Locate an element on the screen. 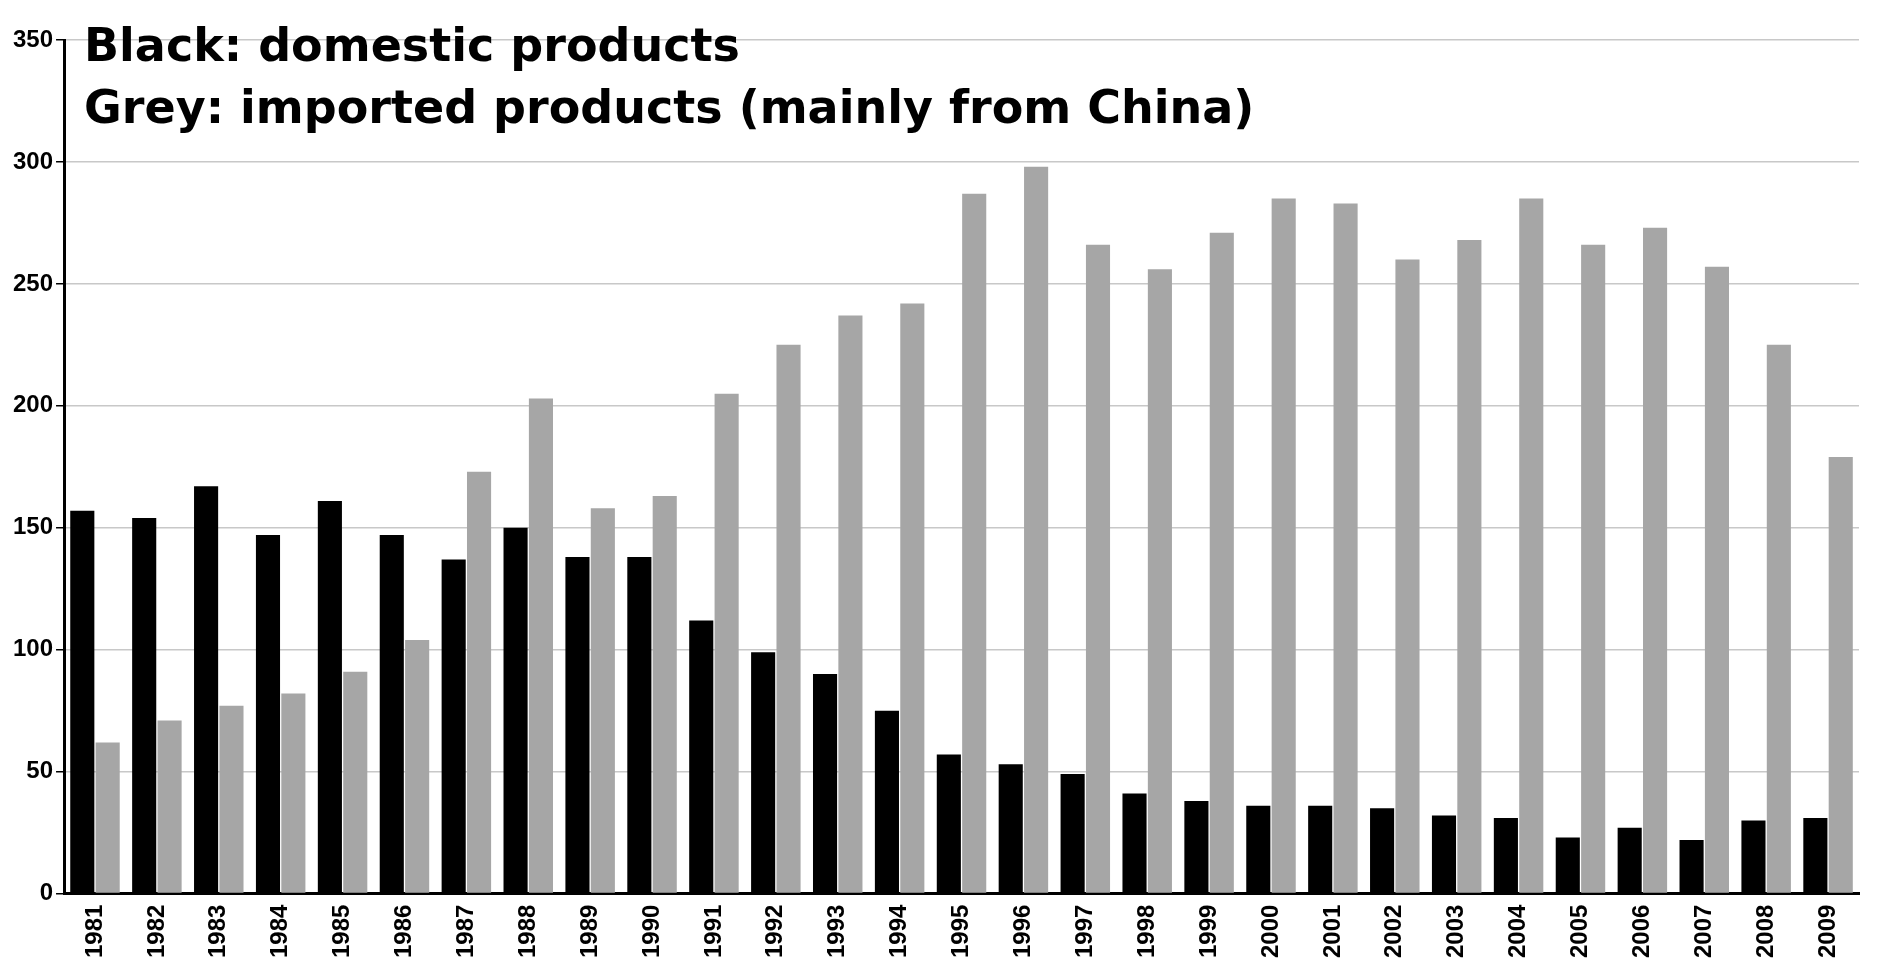 The image size is (1879, 971). x-tick-label: 1985 is located at coordinates (341, 931).